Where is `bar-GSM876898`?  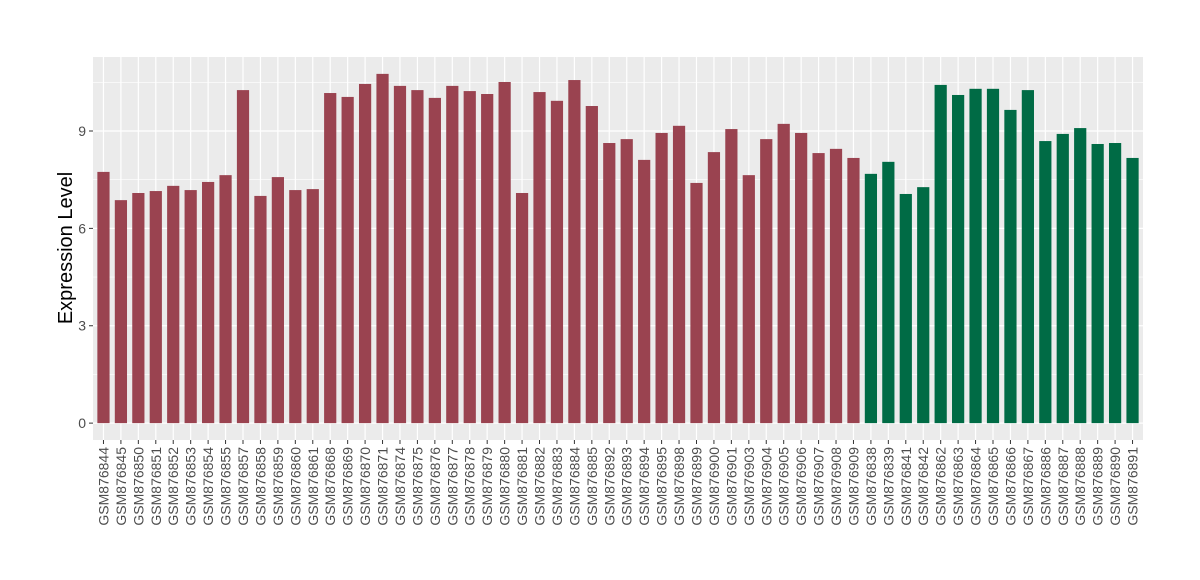
bar-GSM876898 is located at coordinates (679, 274).